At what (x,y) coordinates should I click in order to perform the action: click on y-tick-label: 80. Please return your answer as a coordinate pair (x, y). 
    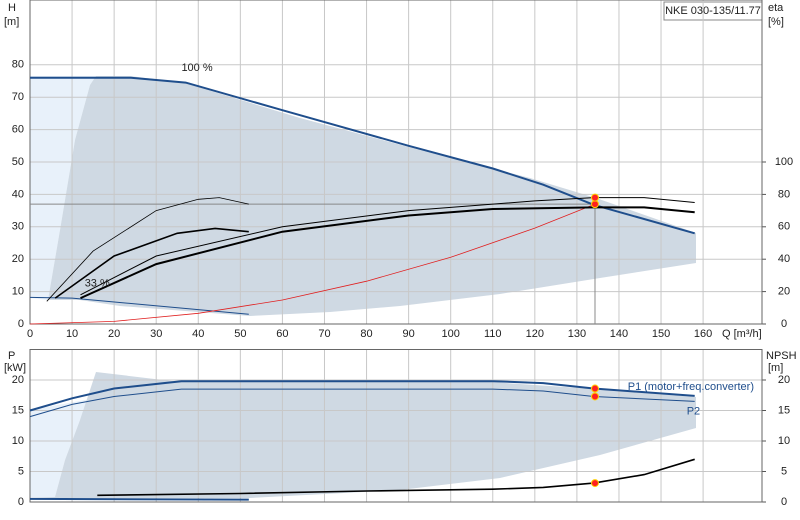
    Looking at the image, I should click on (18, 65).